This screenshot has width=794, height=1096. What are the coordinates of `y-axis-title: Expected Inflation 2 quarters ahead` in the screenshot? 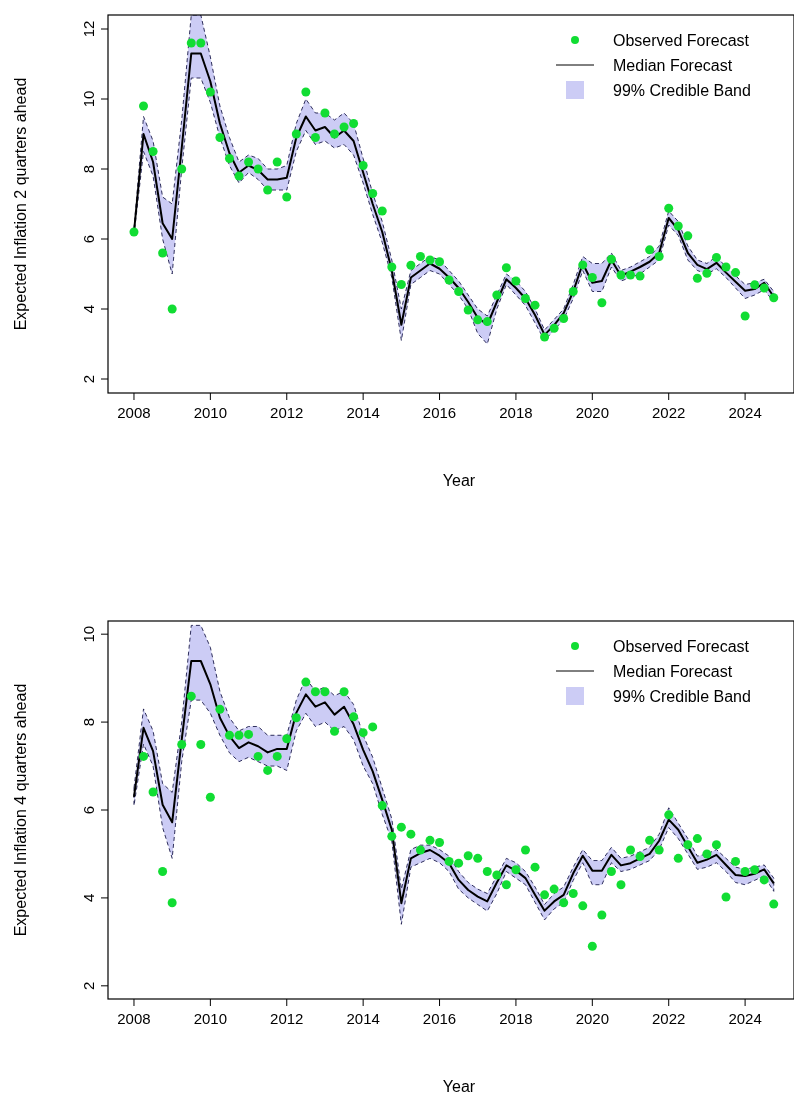 It's located at (20, 204).